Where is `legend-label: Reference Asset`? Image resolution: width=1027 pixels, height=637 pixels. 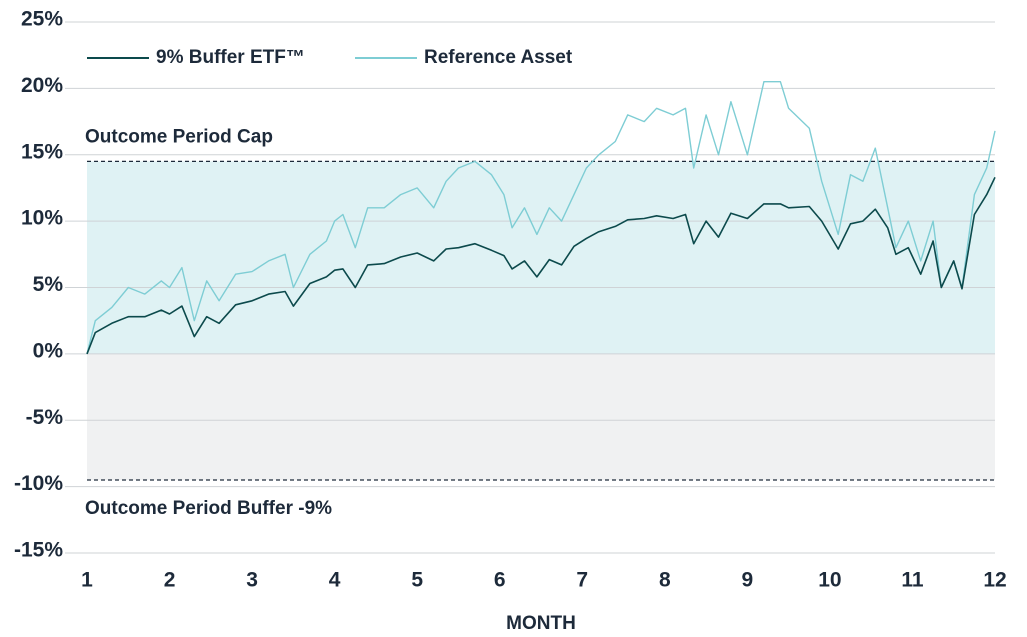 legend-label: Reference Asset is located at coordinates (498, 57).